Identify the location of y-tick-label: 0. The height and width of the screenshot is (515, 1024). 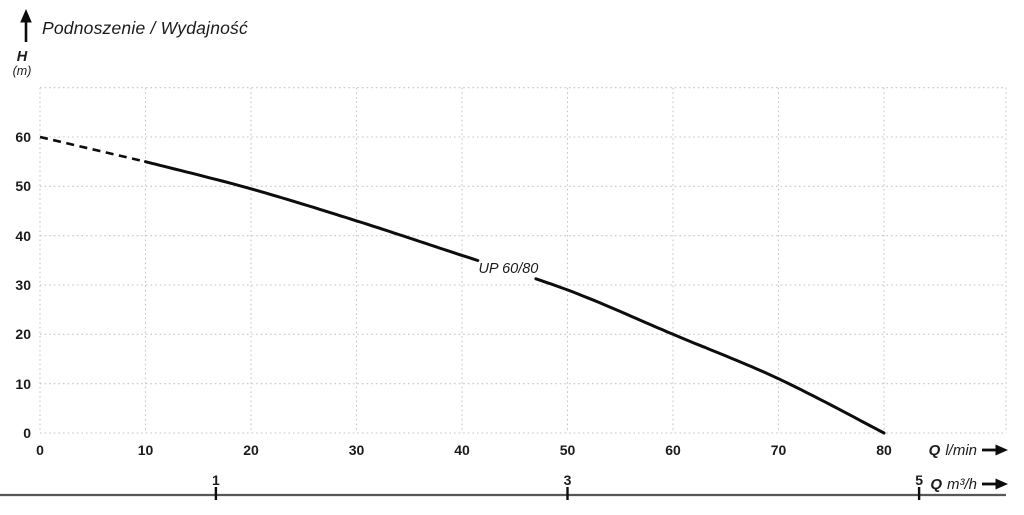
(27, 433).